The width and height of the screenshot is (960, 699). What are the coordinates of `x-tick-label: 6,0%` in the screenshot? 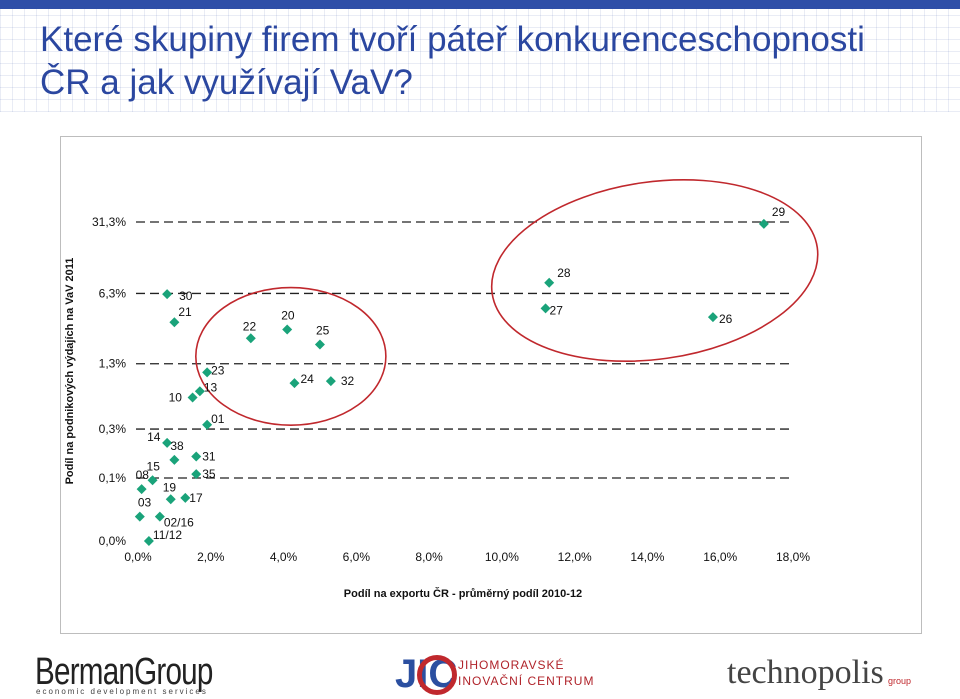 It's located at (357, 557).